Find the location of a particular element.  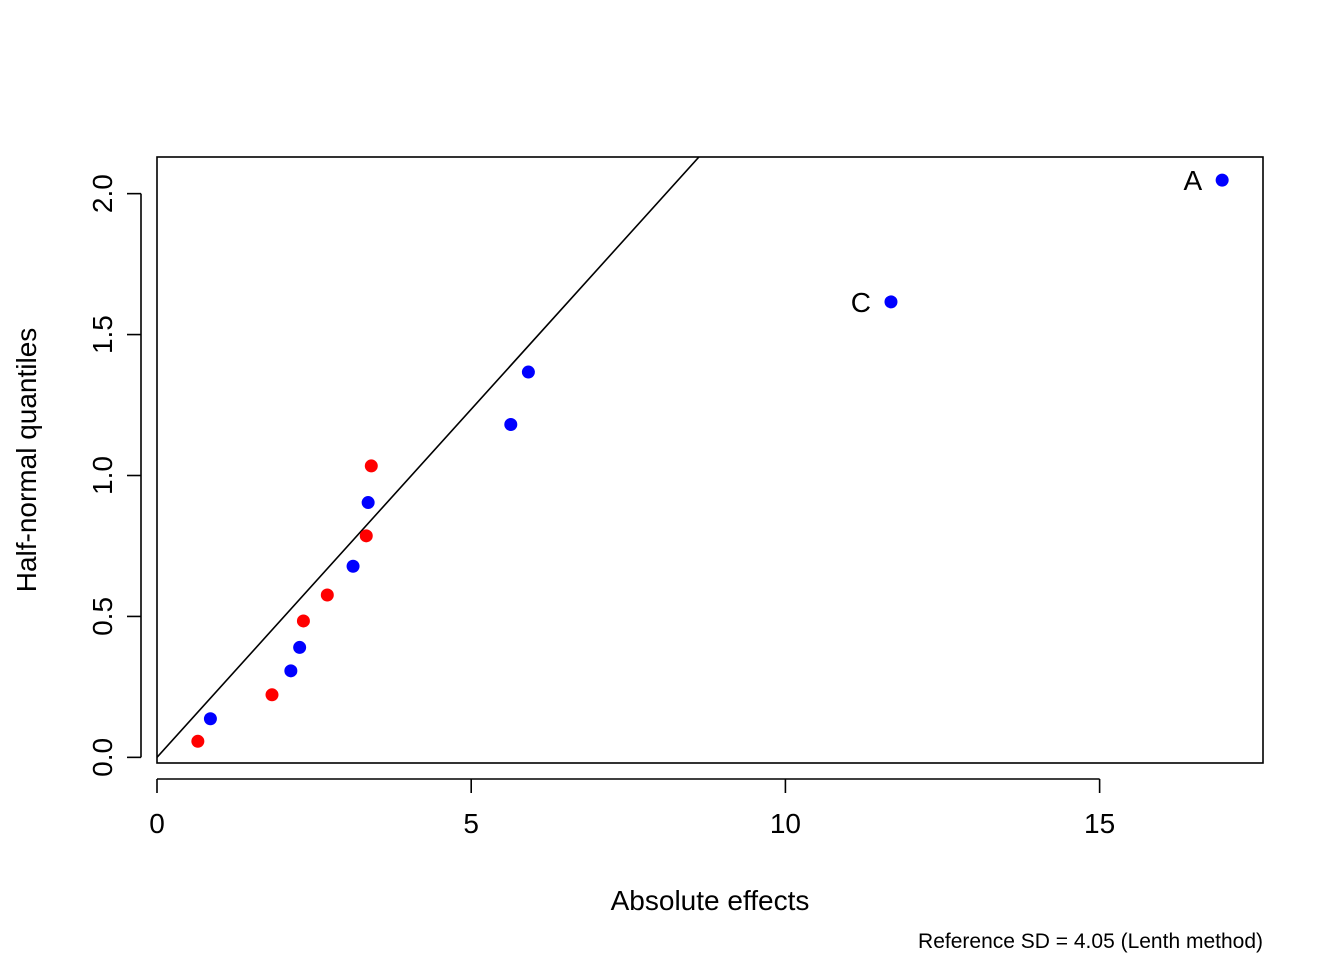

point-label: C is located at coordinates (861, 302).